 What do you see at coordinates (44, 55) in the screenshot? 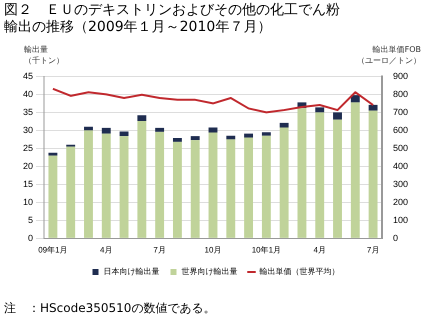
I see `y-axis-title: 輸出量（千トン）` at bounding box center [44, 55].